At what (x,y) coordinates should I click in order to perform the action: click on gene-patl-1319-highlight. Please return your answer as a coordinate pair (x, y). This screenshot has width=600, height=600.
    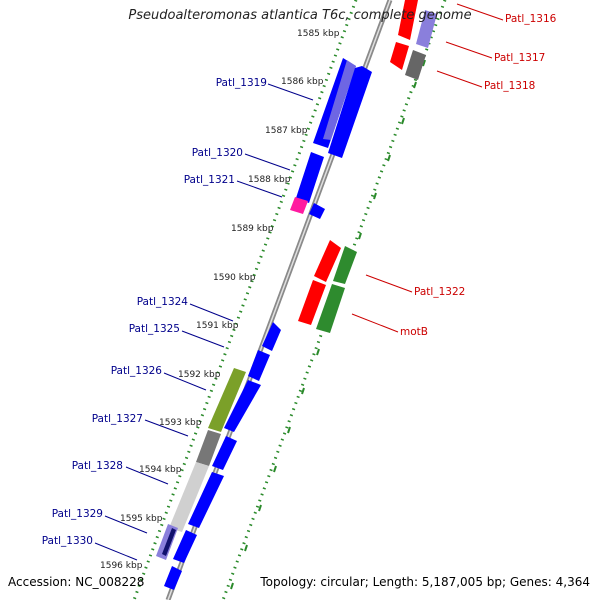
    Looking at the image, I should click on (339, 100).